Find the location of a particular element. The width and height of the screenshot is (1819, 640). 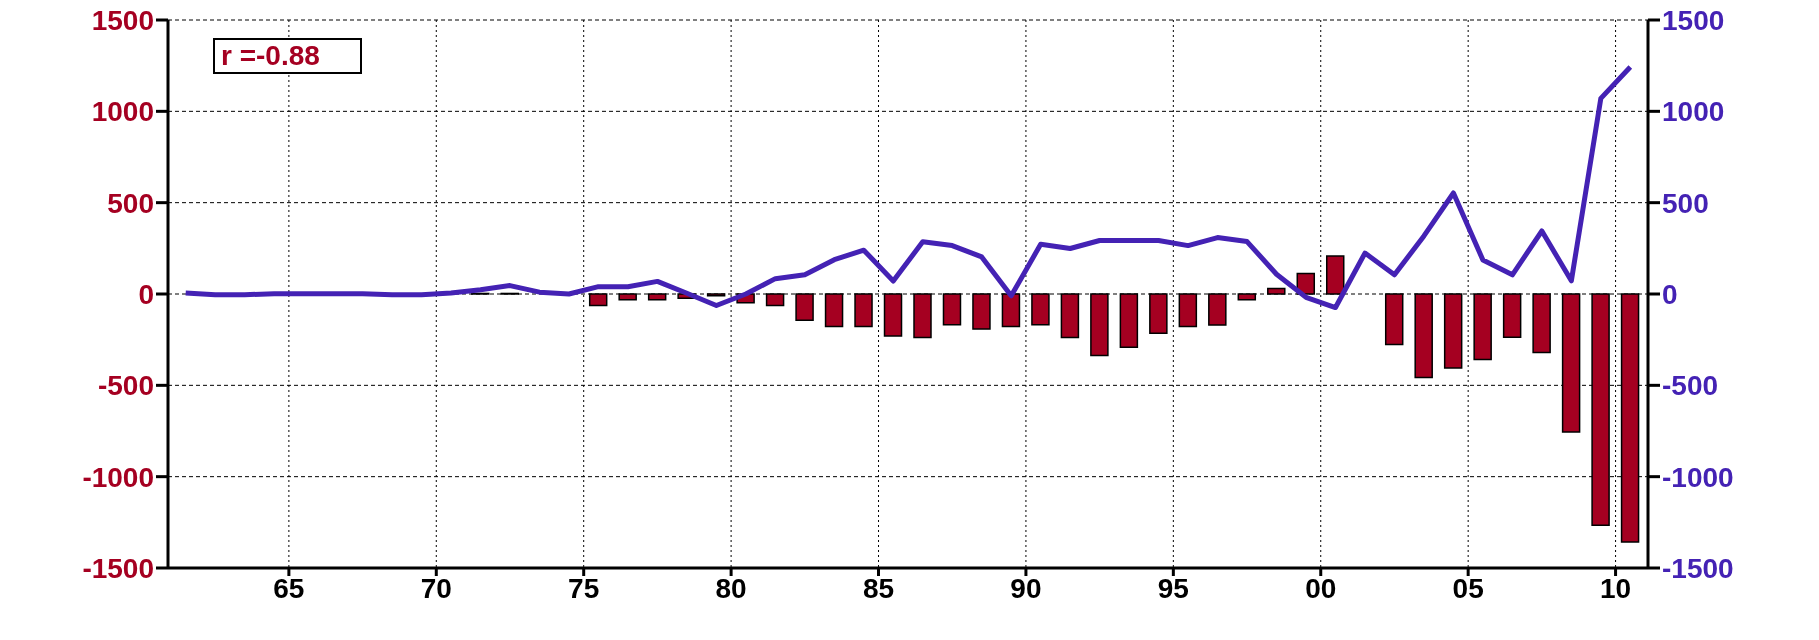

x-tick-label: 65 is located at coordinates (289, 588).